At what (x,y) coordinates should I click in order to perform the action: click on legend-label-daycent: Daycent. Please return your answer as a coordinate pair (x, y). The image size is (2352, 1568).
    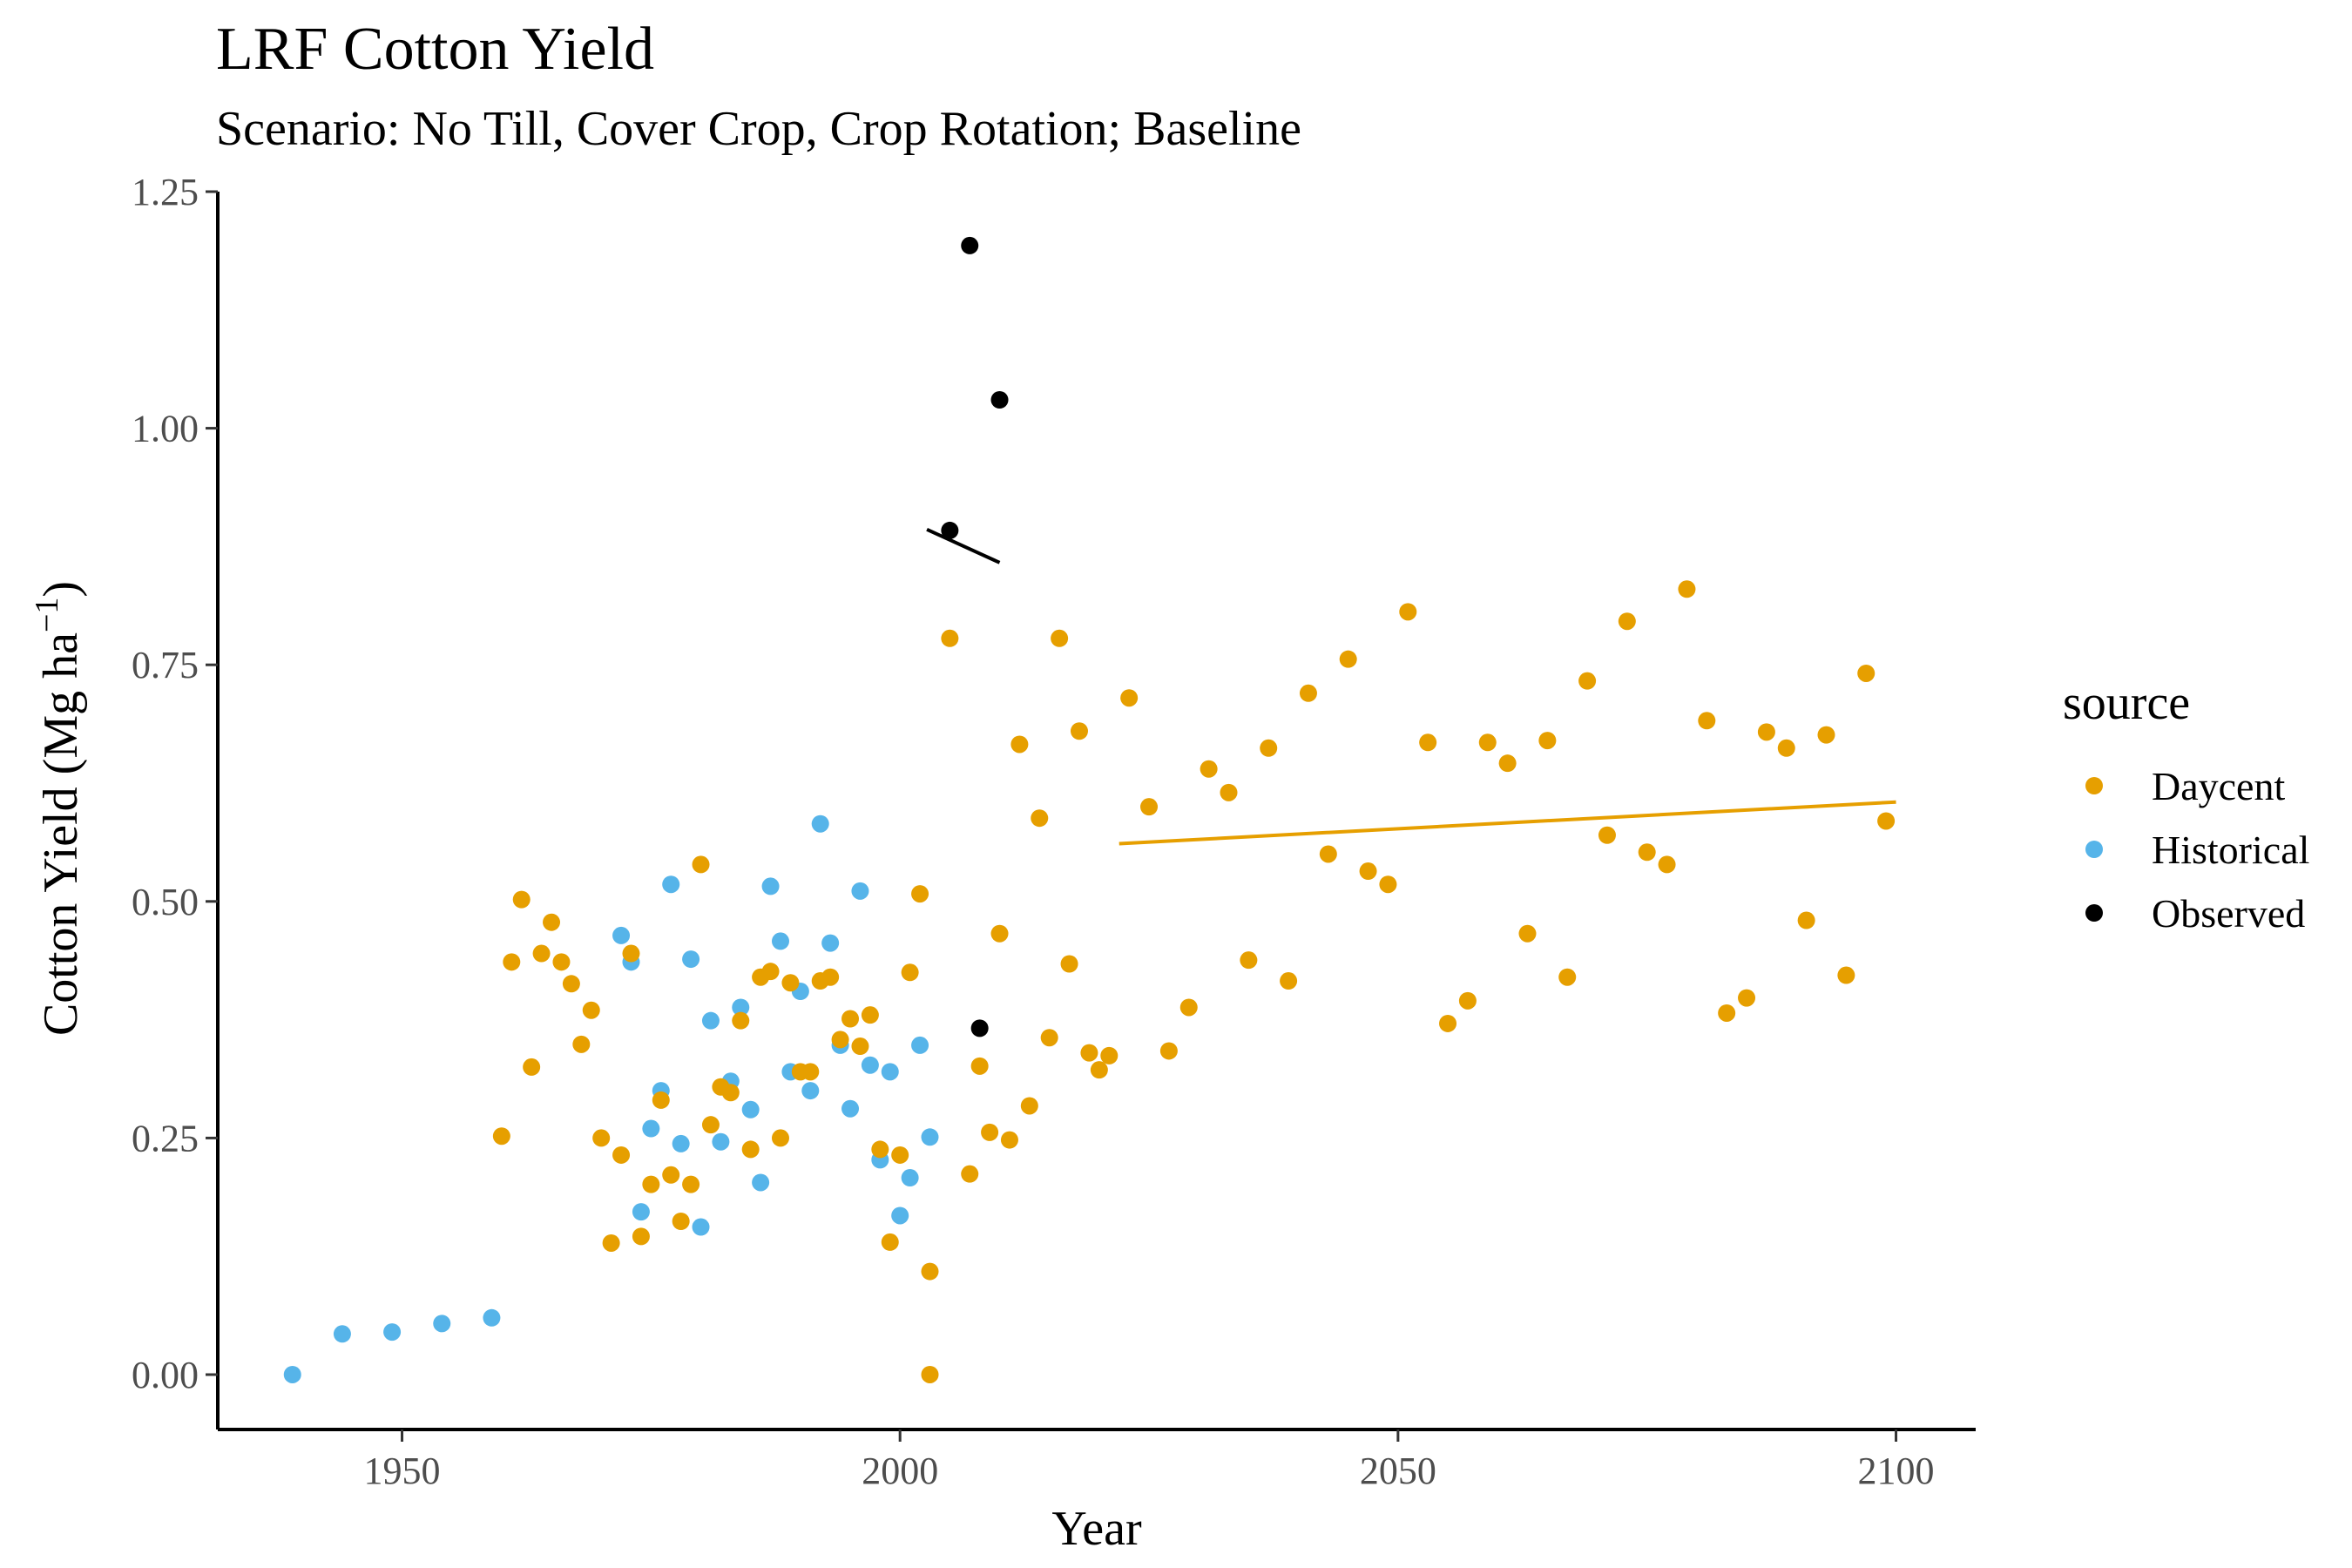
    Looking at the image, I should click on (2219, 786).